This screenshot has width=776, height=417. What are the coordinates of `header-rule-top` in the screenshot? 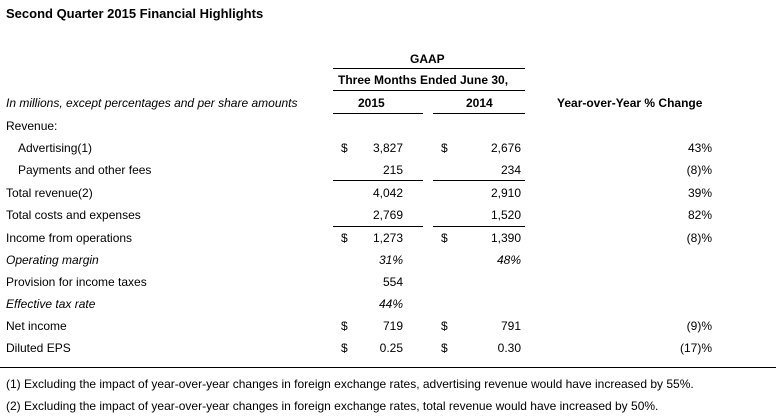 It's located at (429, 68).